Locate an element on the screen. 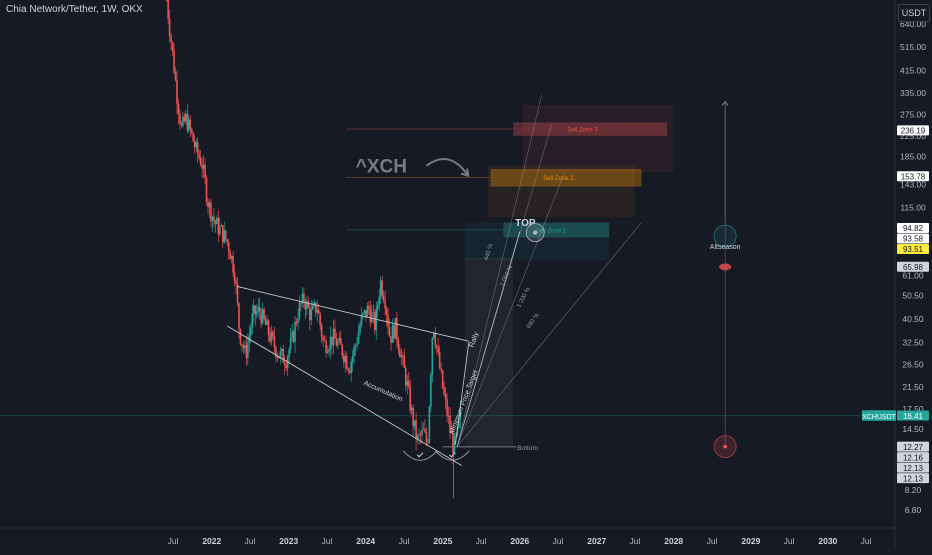 Image resolution: width=932 pixels, height=555 pixels. price-label: 93.51 is located at coordinates (913, 249).